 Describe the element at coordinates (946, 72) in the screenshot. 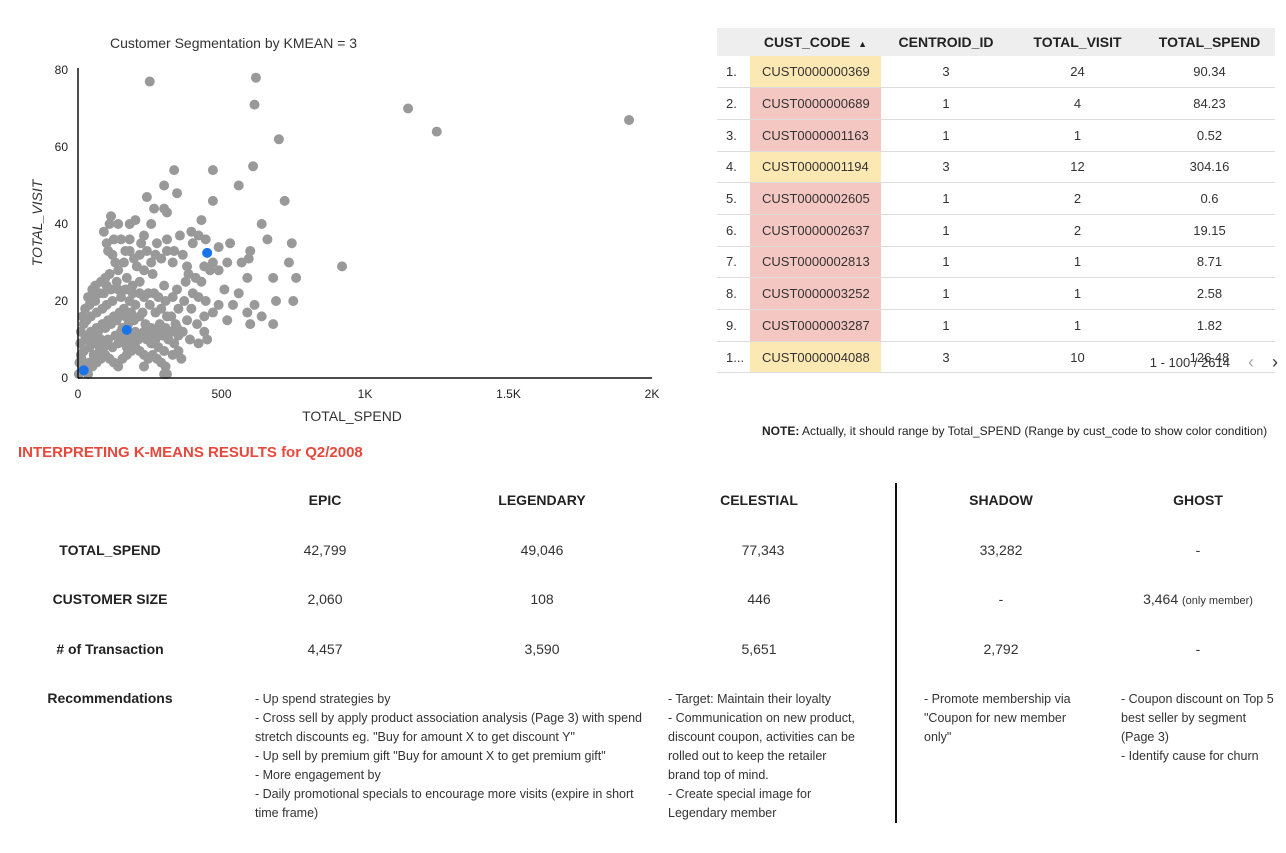

I see `centroid-id-cell: 3` at that location.